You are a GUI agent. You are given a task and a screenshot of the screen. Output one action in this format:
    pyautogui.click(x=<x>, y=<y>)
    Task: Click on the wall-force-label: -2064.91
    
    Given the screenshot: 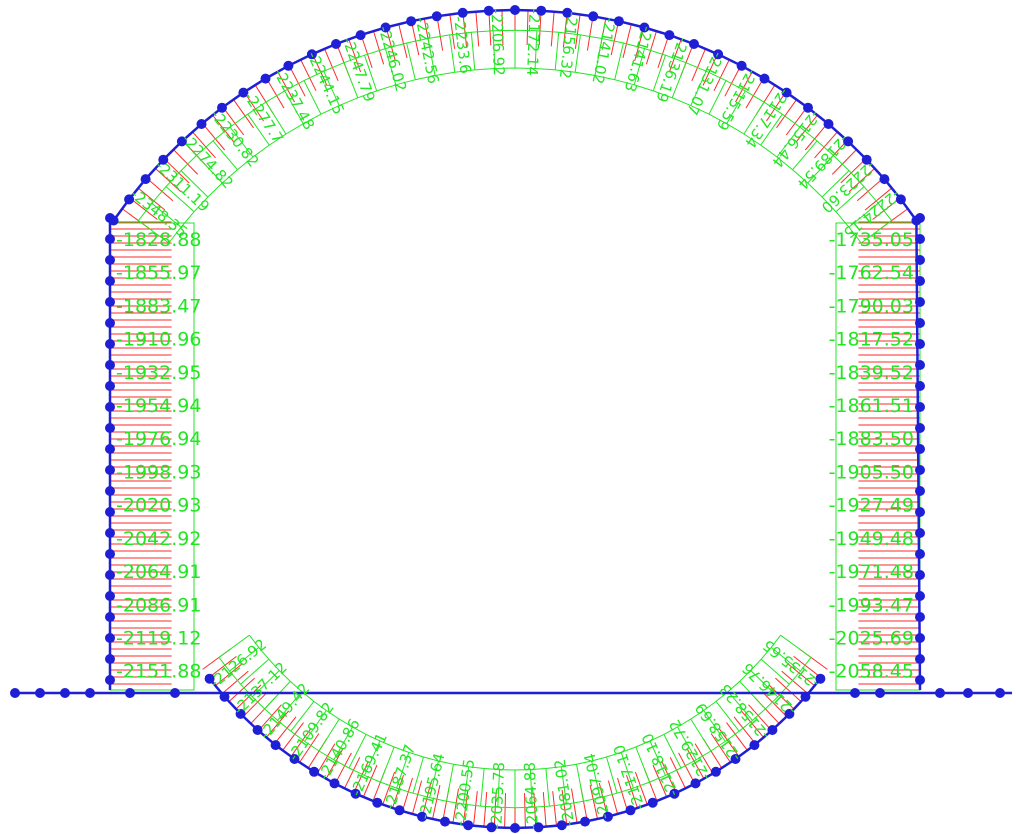 What is the action you would take?
    pyautogui.click(x=158, y=572)
    